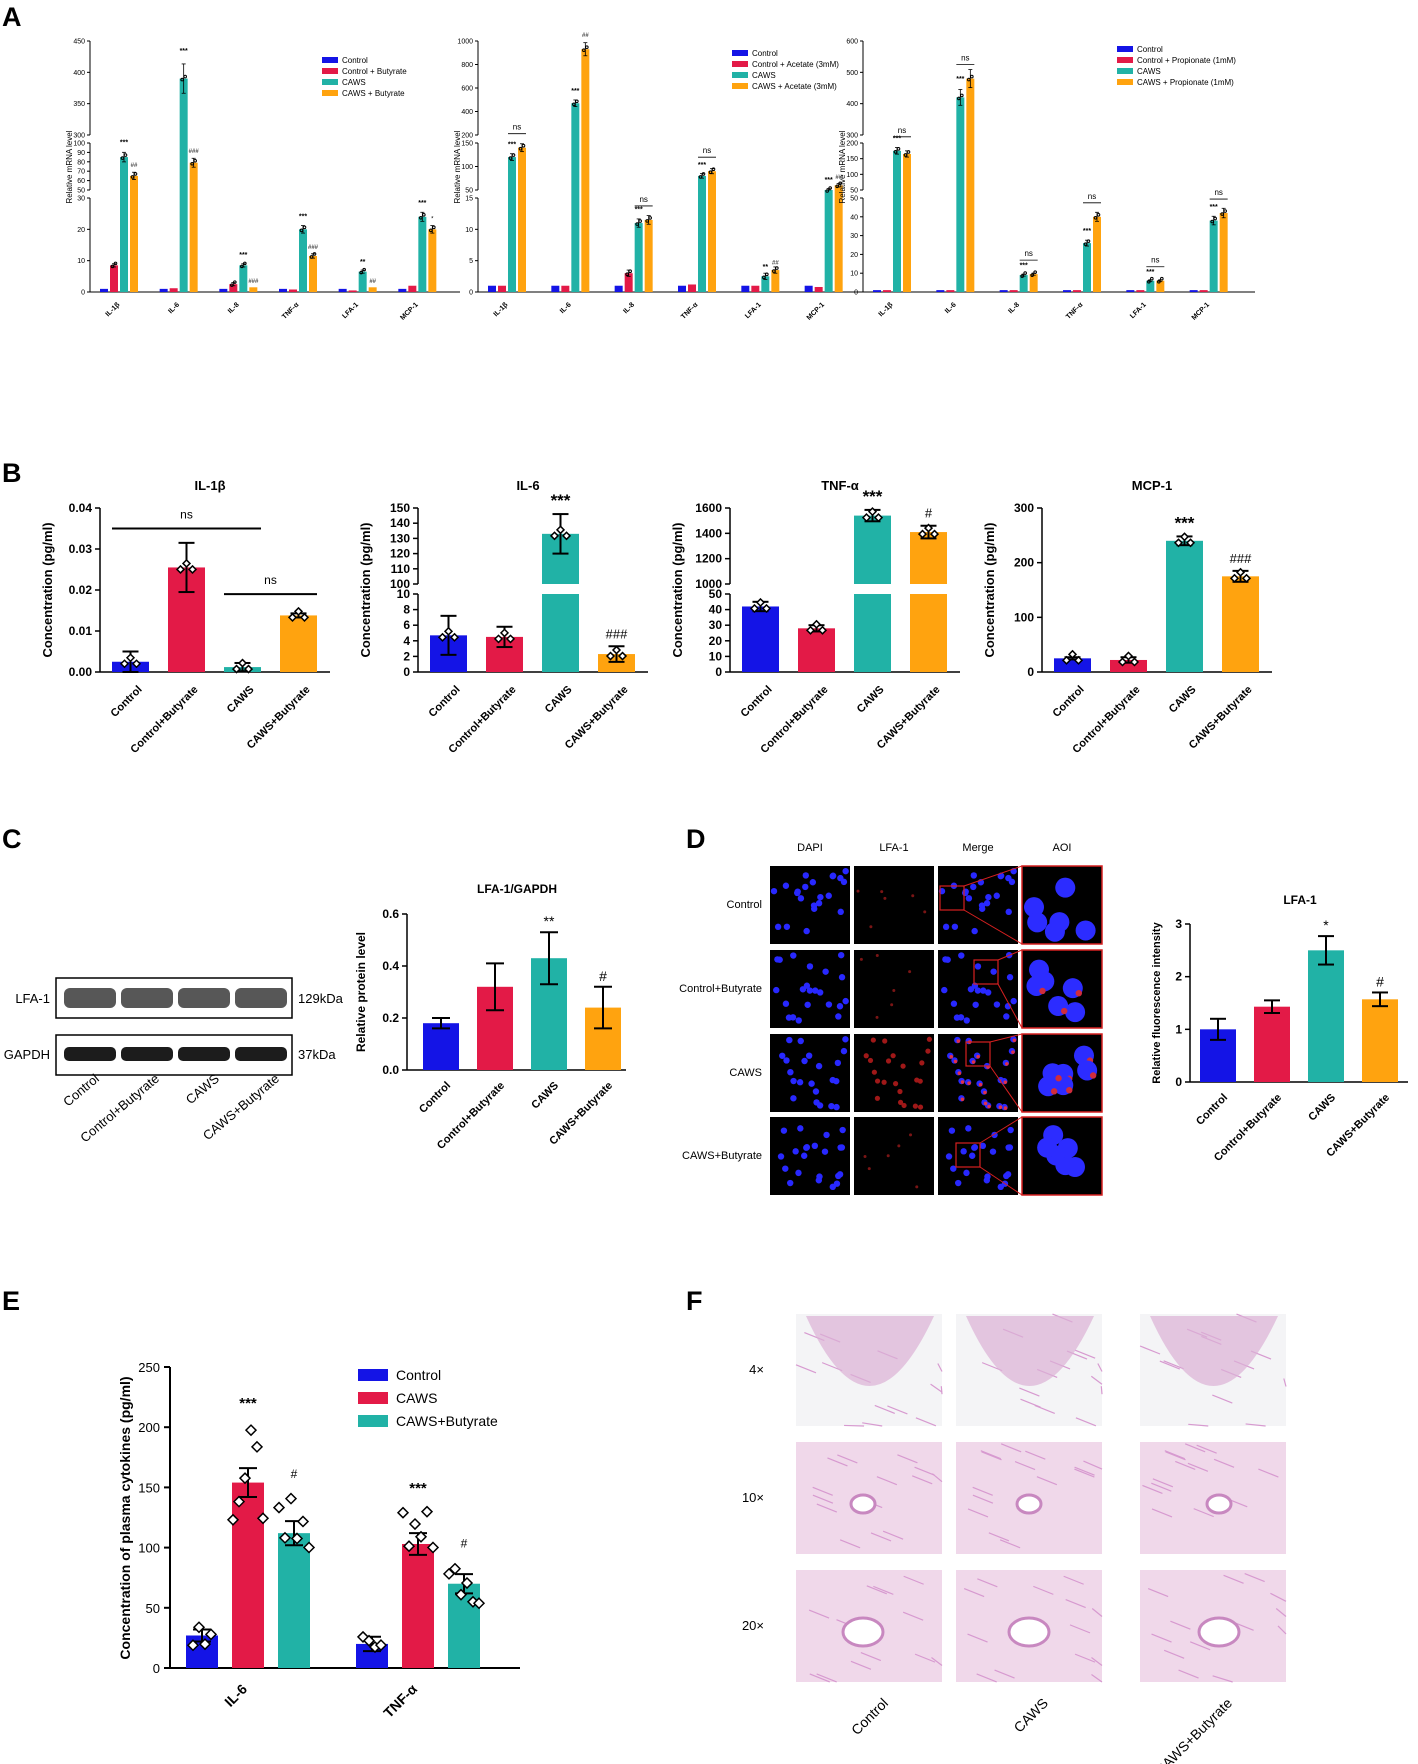 Image resolution: width=1418 pixels, height=1764 pixels. I want to click on e-bar, so click(248, 1575).